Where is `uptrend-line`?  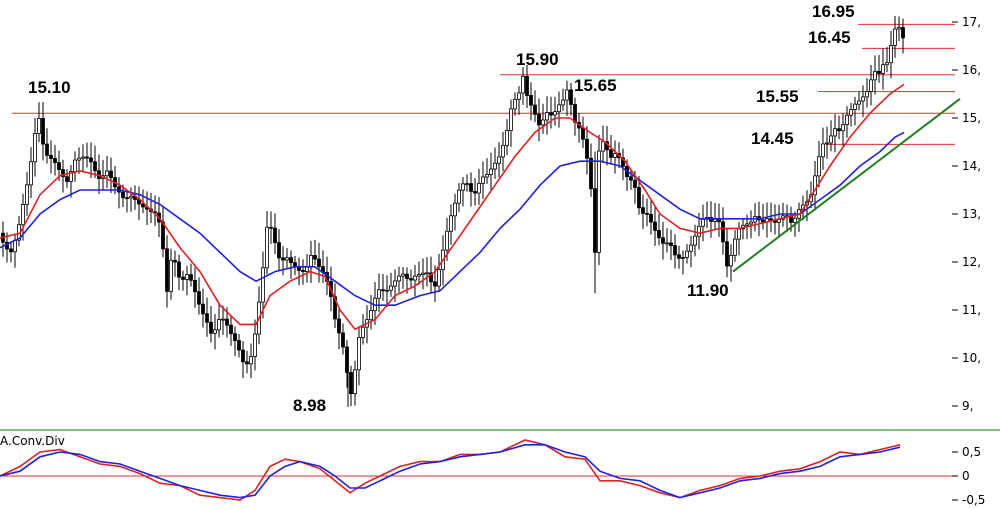 uptrend-line is located at coordinates (846, 185).